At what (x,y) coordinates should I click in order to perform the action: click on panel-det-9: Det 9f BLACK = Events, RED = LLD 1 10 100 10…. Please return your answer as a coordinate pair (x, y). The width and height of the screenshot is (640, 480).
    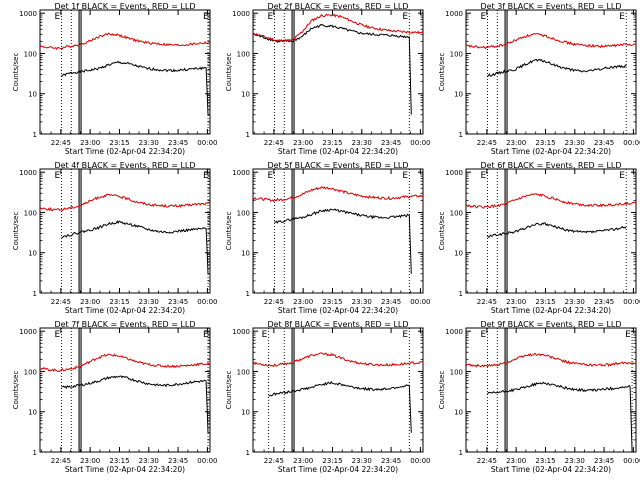
    Looking at the image, I should click on (539, 397).